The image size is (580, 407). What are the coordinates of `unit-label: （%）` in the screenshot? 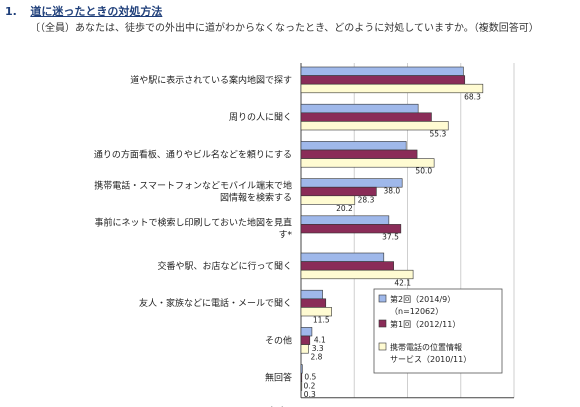 It's located at (277, 406).